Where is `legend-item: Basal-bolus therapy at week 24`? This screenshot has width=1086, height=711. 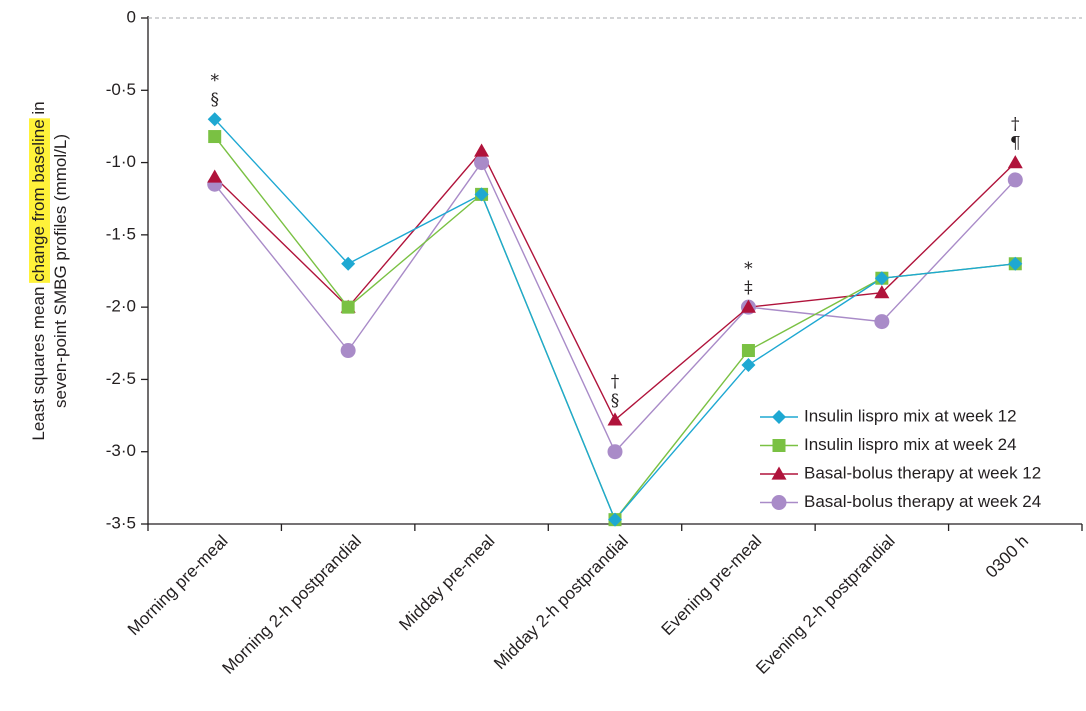 legend-item: Basal-bolus therapy at week 24 is located at coordinates (900, 501).